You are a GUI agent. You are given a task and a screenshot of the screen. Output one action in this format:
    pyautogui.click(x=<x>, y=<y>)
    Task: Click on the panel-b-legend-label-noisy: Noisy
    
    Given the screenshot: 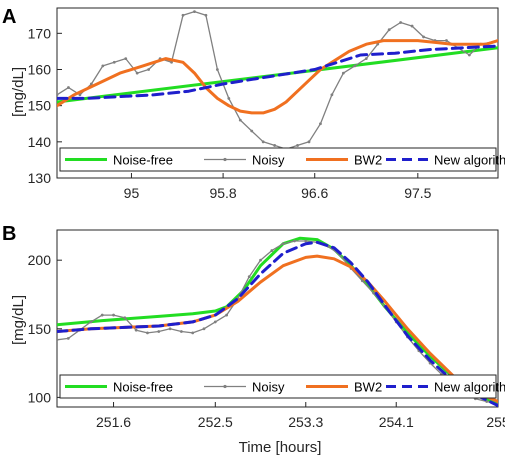 What is the action you would take?
    pyautogui.click(x=268, y=387)
    